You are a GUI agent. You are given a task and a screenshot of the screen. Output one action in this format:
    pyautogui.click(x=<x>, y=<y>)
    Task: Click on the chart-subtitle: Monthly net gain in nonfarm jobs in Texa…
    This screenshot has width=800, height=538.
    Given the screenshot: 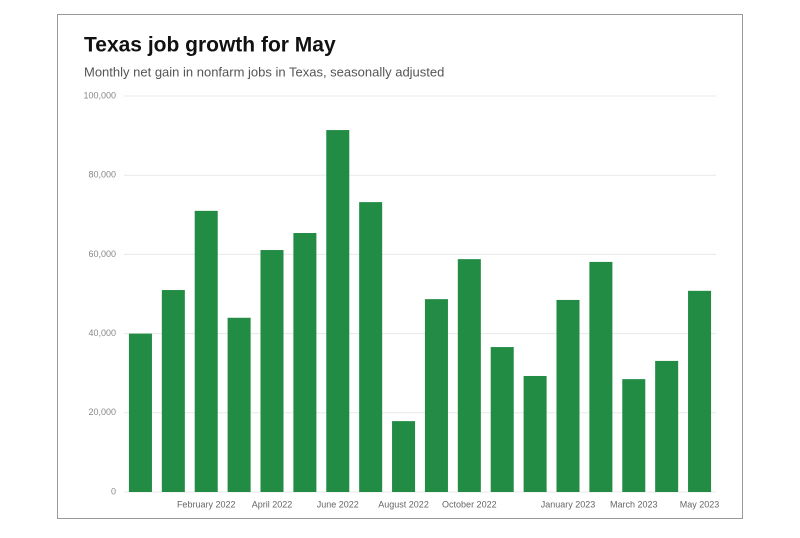 What is the action you would take?
    pyautogui.click(x=264, y=71)
    